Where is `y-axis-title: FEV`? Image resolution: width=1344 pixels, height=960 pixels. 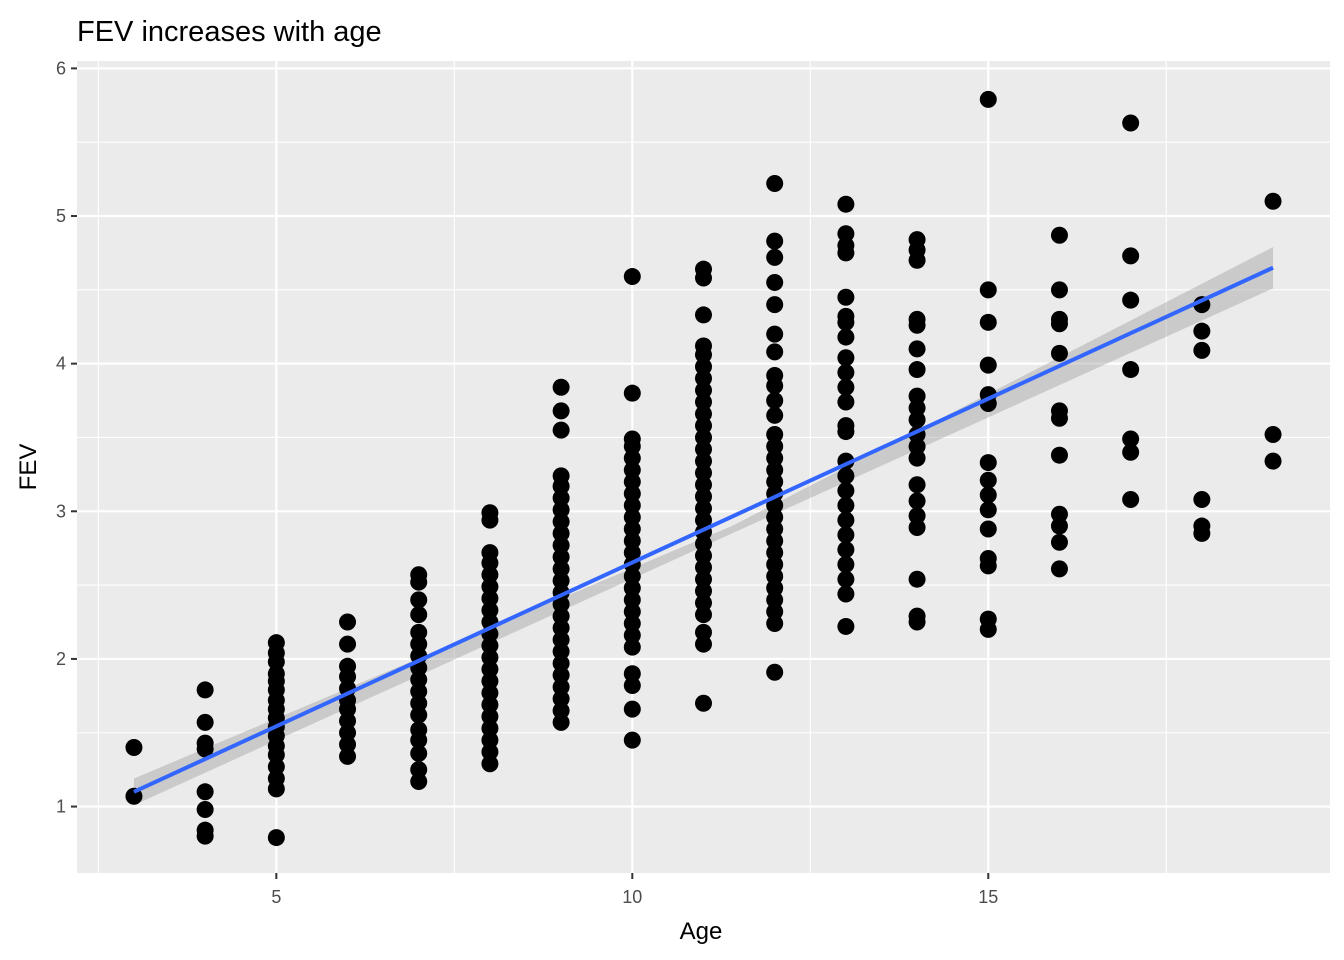 y-axis-title: FEV is located at coordinates (28, 467).